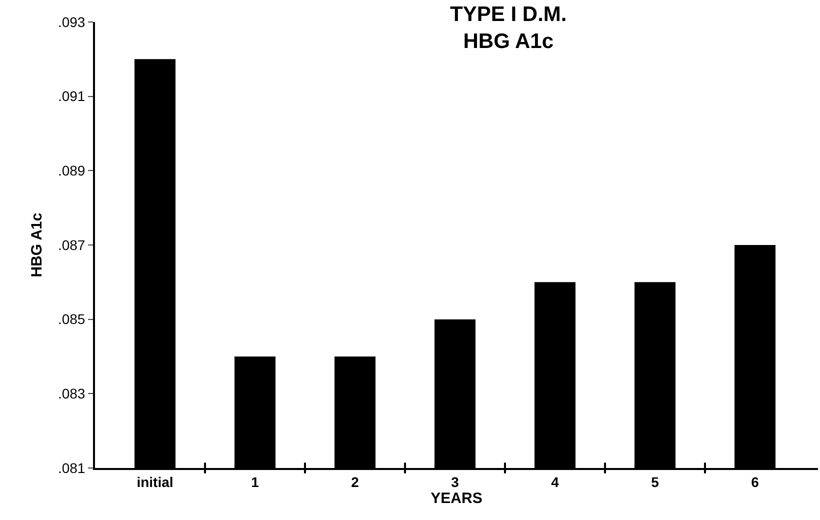 Image resolution: width=820 pixels, height=520 pixels. I want to click on y-tick-label: .083, so click(72, 394).